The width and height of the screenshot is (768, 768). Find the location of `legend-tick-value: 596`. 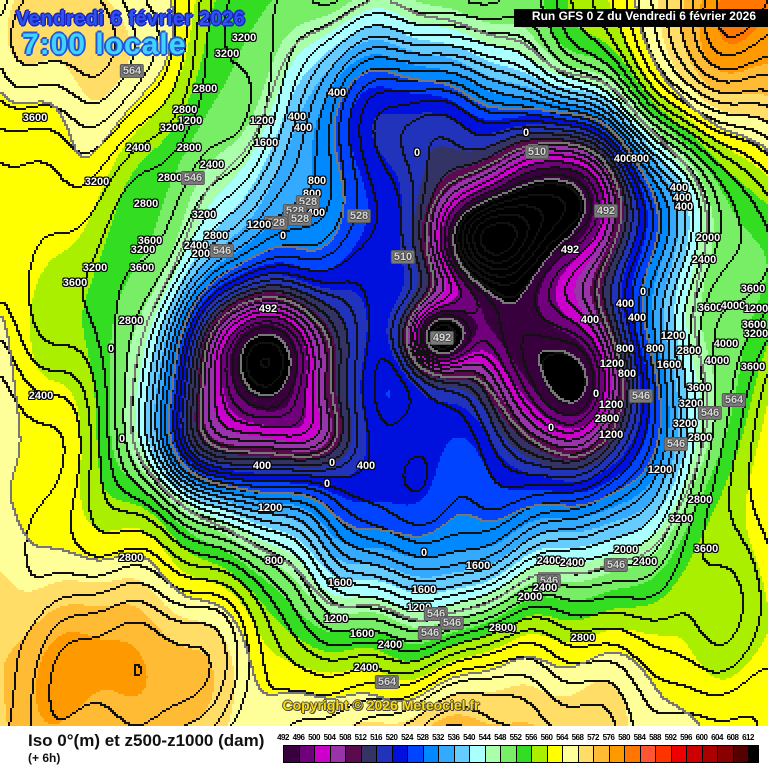

legend-tick-value: 596 is located at coordinates (686, 737).